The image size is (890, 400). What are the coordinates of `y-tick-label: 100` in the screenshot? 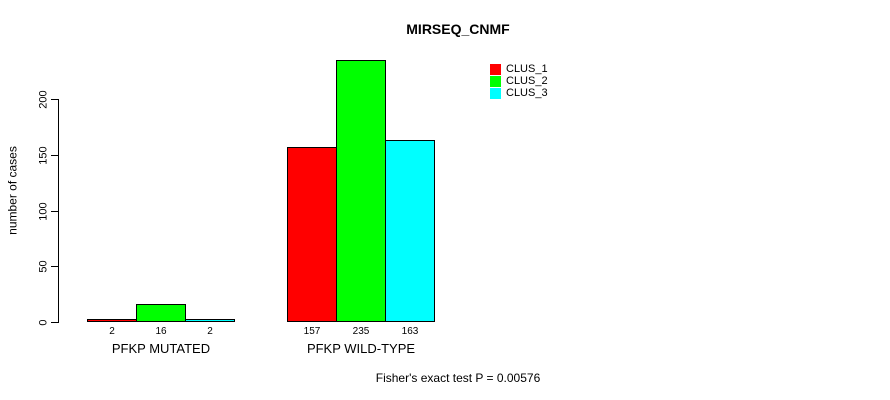 It's located at (43, 211).